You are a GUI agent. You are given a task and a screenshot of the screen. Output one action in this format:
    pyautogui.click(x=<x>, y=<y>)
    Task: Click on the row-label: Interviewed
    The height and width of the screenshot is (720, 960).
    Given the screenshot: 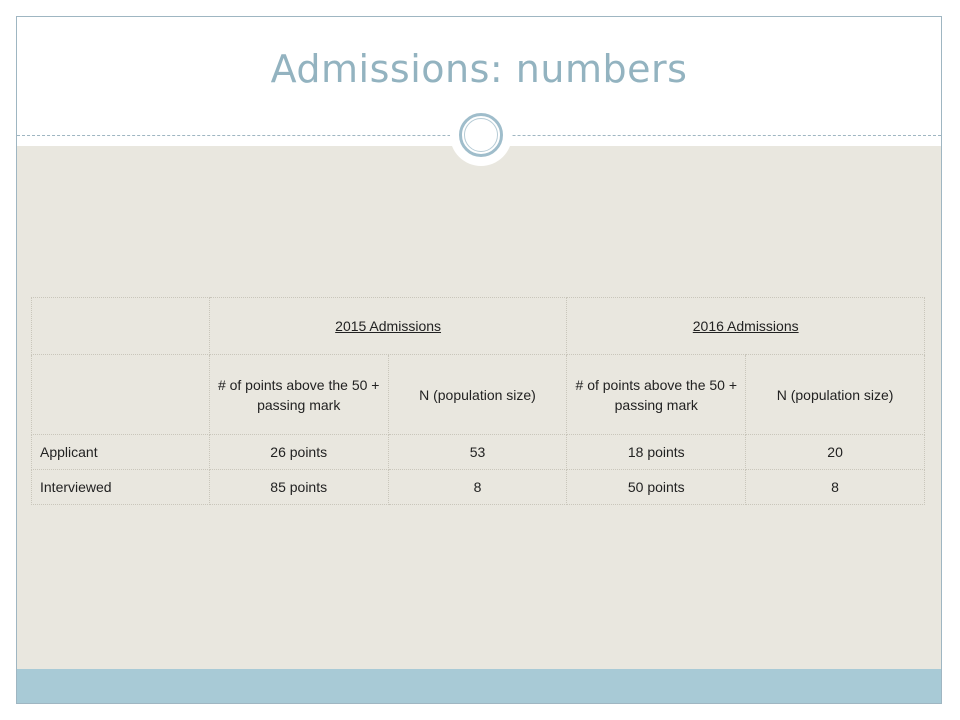 What is the action you would take?
    pyautogui.click(x=120, y=487)
    